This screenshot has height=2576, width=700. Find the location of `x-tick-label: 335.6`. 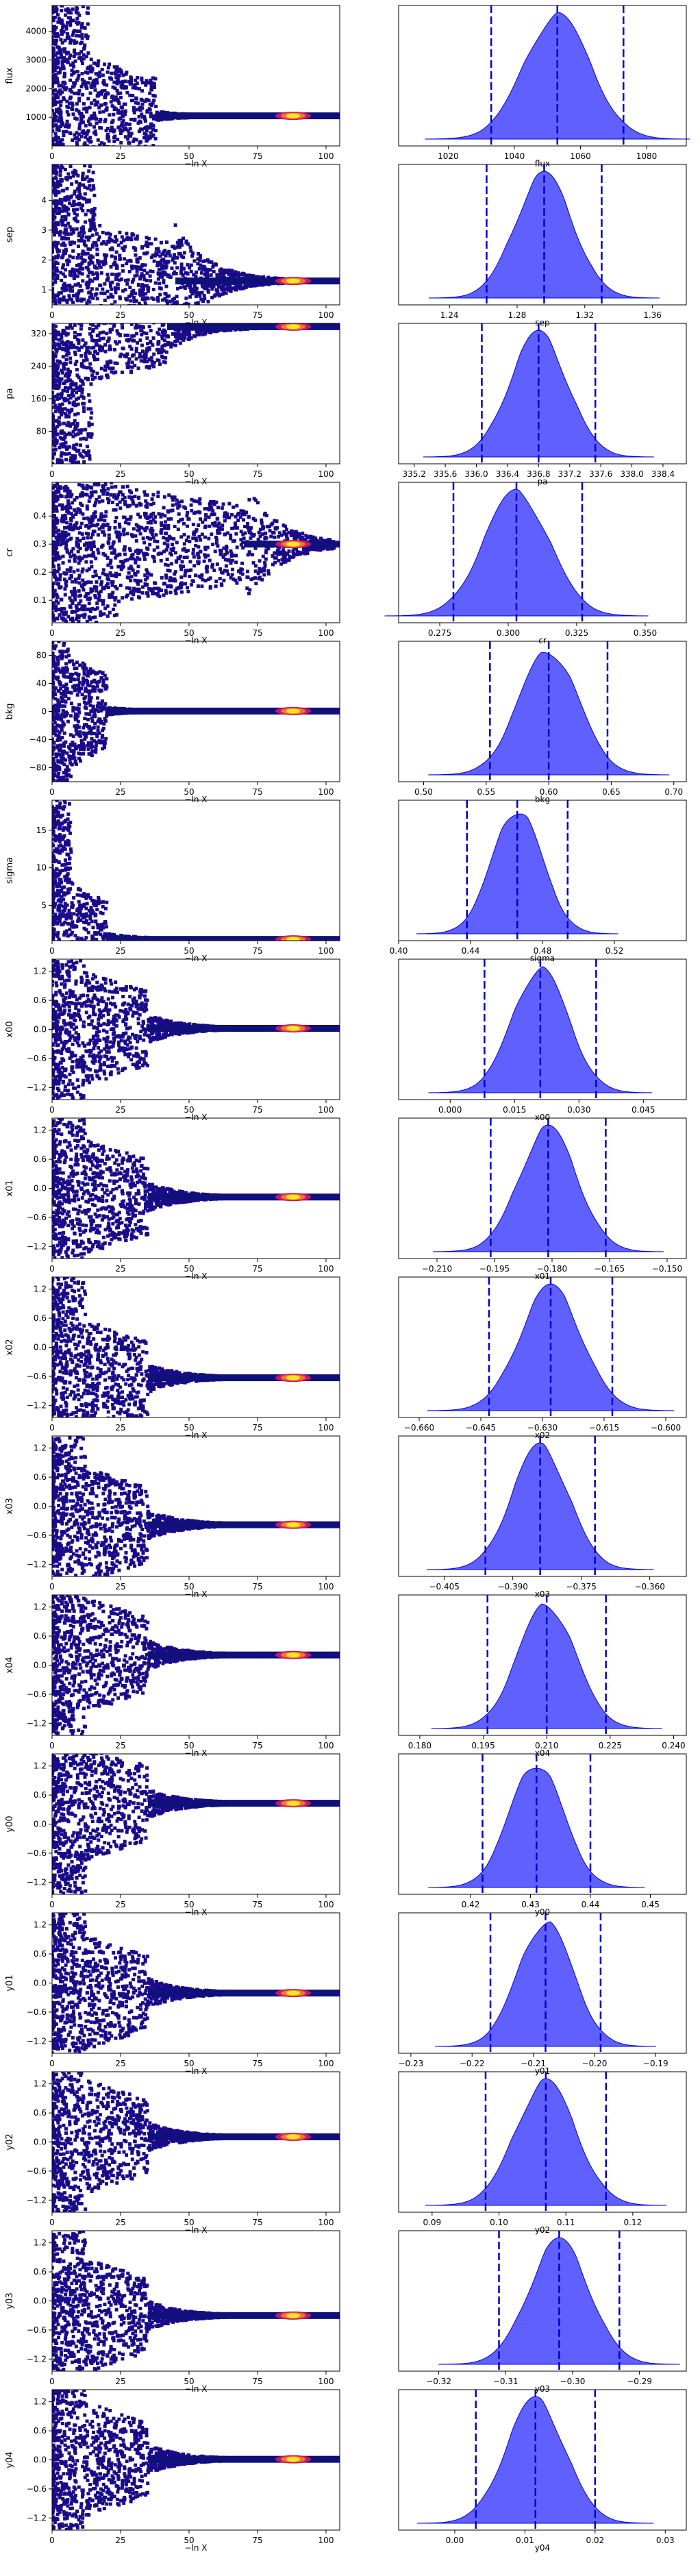

x-tick-label: 335.6 is located at coordinates (445, 474).